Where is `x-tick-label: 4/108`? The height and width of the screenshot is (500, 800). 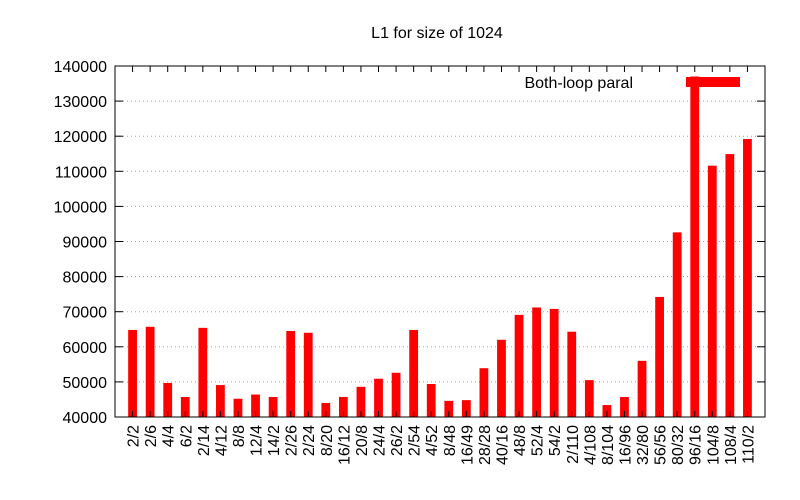
x-tick-label: 4/108 is located at coordinates (590, 445).